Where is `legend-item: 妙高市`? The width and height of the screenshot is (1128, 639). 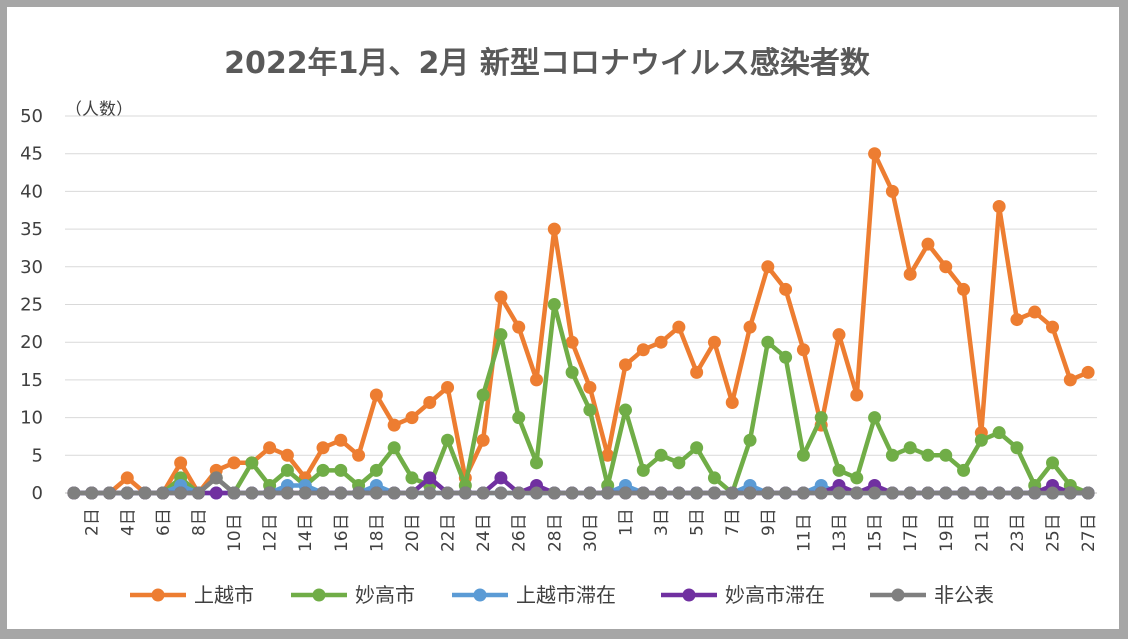 legend-item: 妙高市 is located at coordinates (353, 595).